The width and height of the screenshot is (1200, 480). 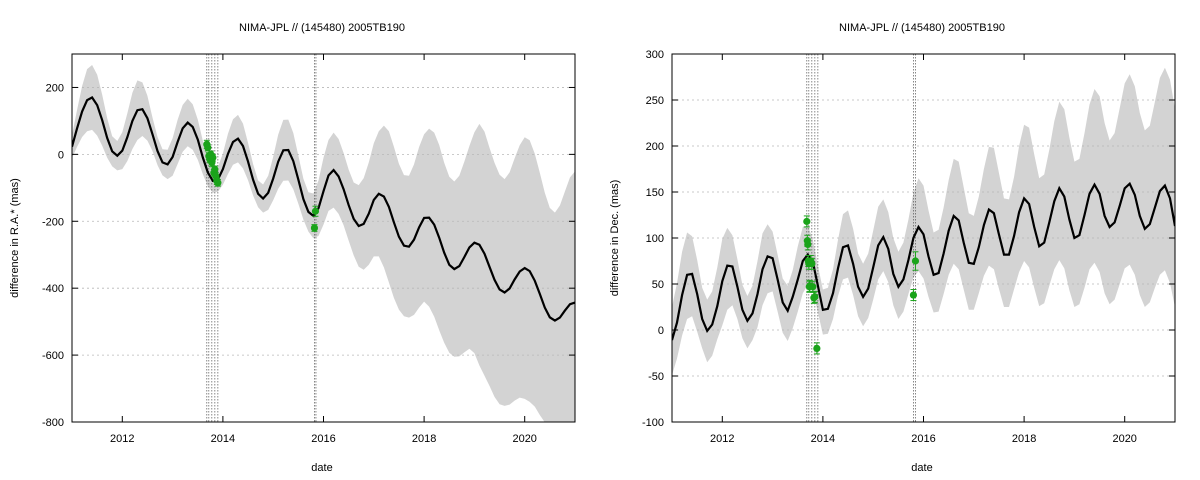 What do you see at coordinates (655, 193) in the screenshot?
I see `y-tick-label: 150` at bounding box center [655, 193].